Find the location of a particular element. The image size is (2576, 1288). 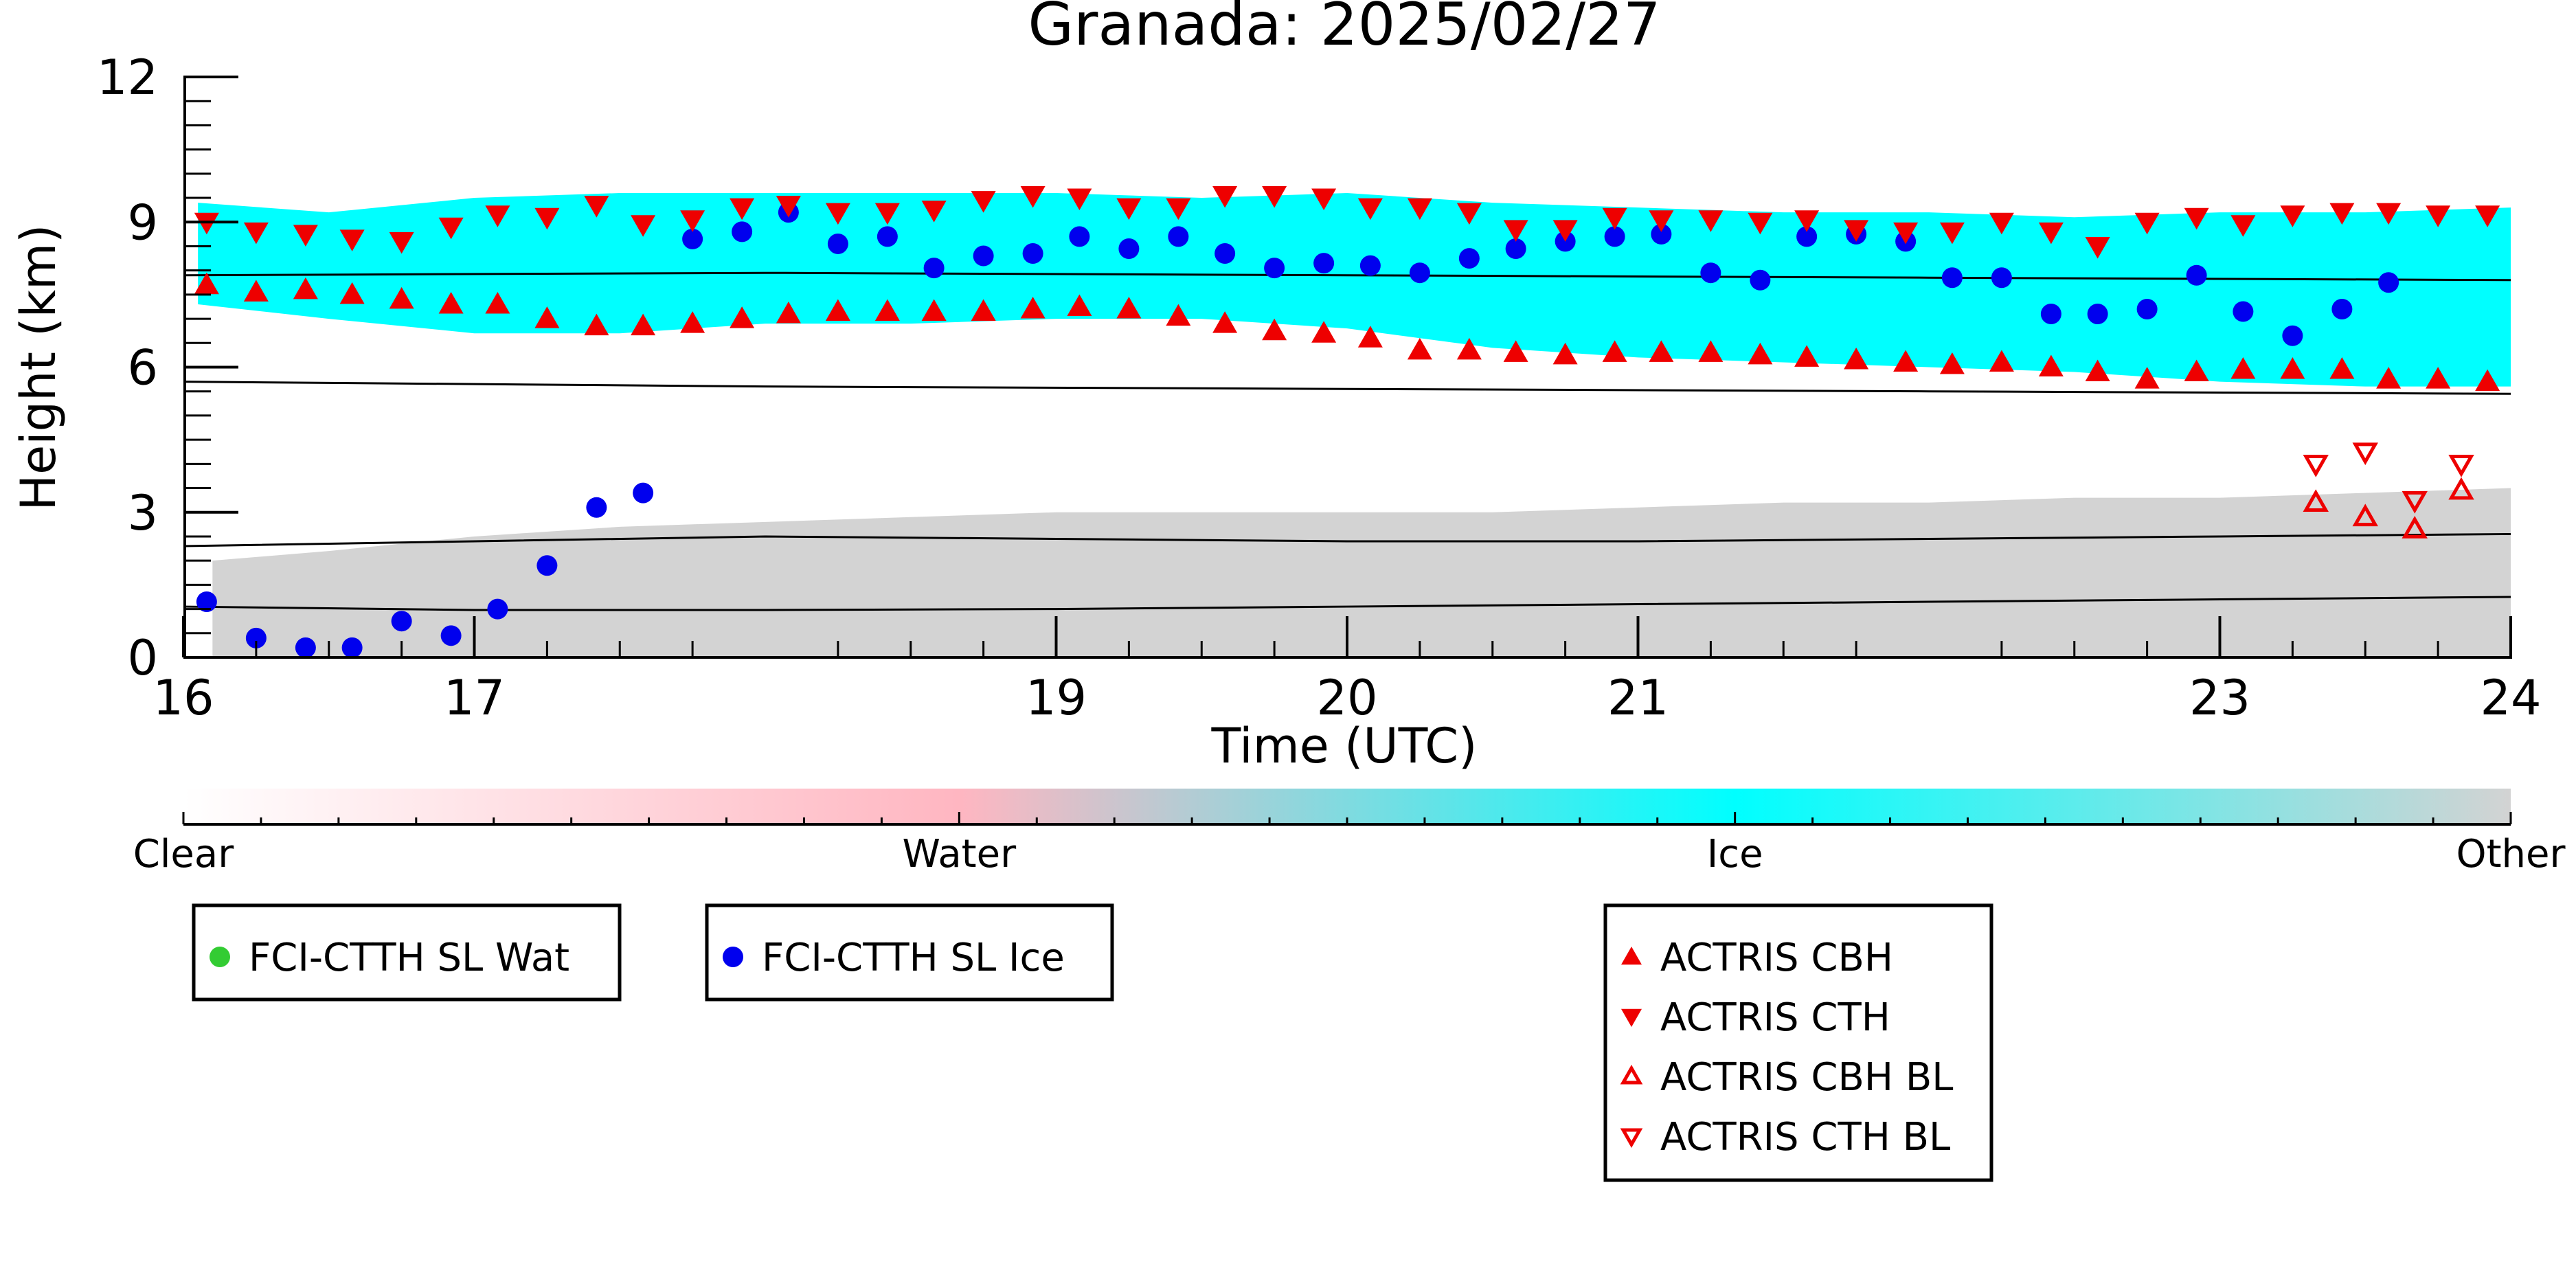

legend-label: ACTRIS CTH BL is located at coordinates (1805, 1137).